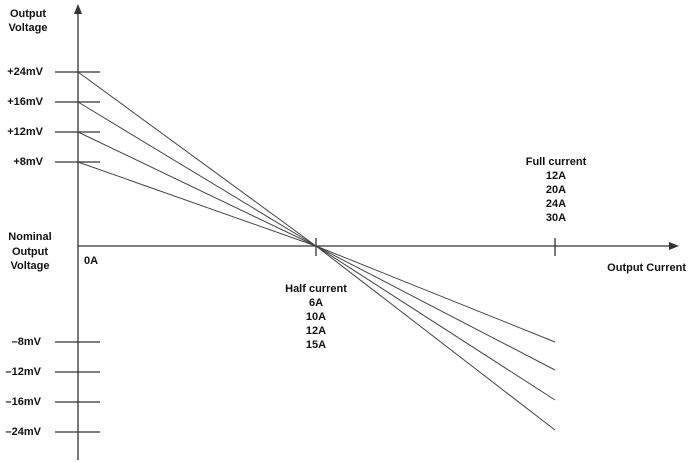 The width and height of the screenshot is (692, 462). I want to click on x-axis-label: Output Current, so click(646, 268).